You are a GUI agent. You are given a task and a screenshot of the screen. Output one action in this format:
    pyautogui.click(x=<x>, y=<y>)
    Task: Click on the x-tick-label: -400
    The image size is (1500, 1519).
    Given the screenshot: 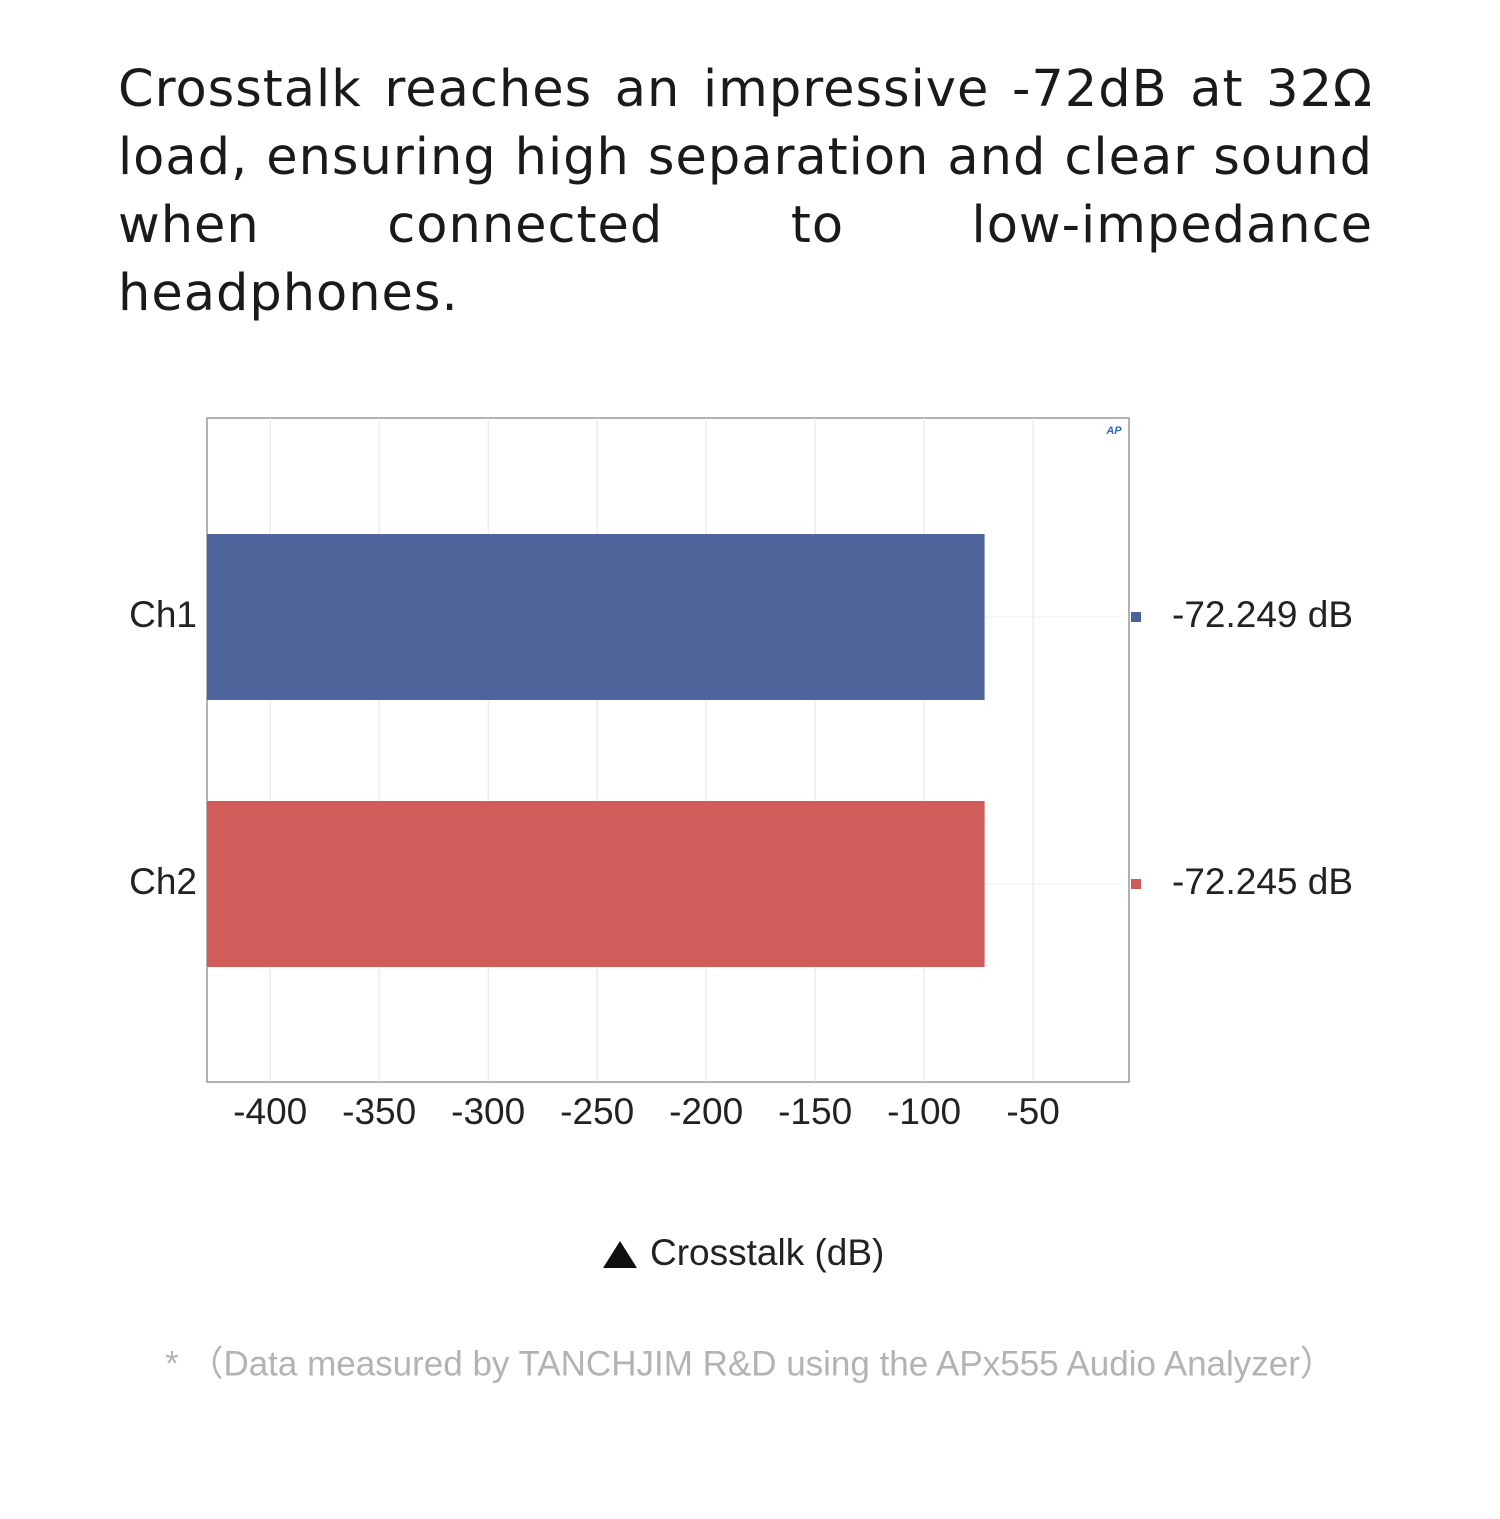 What is the action you would take?
    pyautogui.click(x=270, y=1111)
    